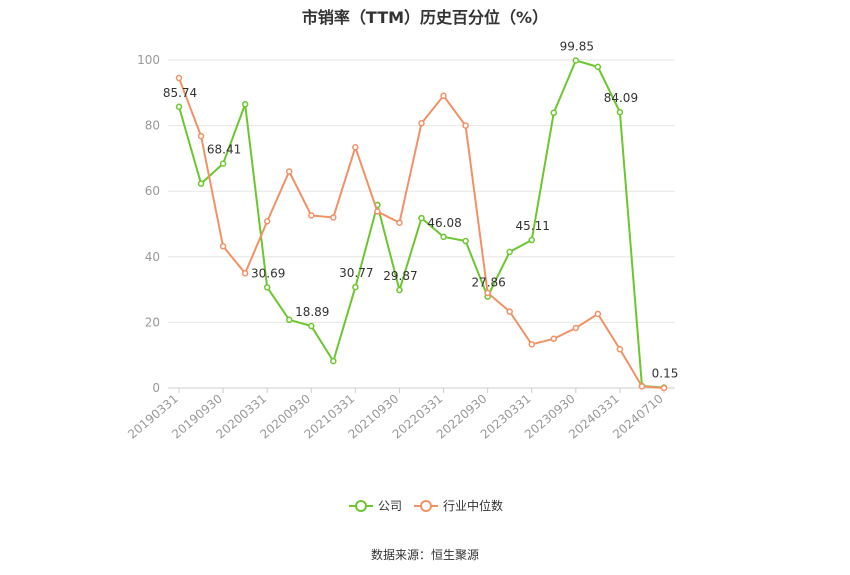 Image resolution: width=850 pixels, height=575 pixels. Describe the element at coordinates (473, 505) in the screenshot. I see `legend-label: 行业中位数` at that location.